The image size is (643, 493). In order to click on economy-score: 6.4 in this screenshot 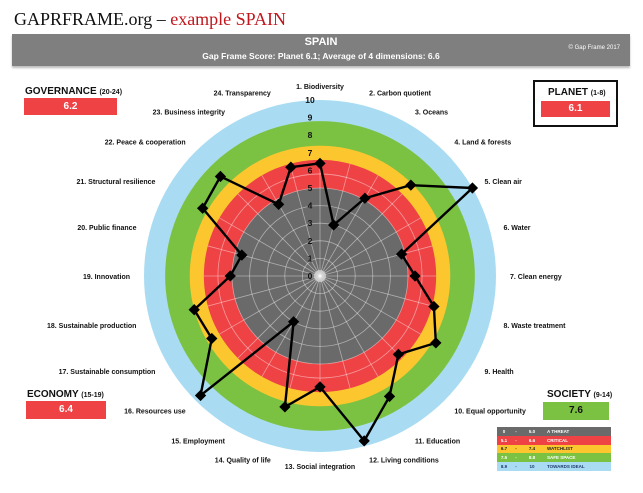, I will do `click(66, 410)`.